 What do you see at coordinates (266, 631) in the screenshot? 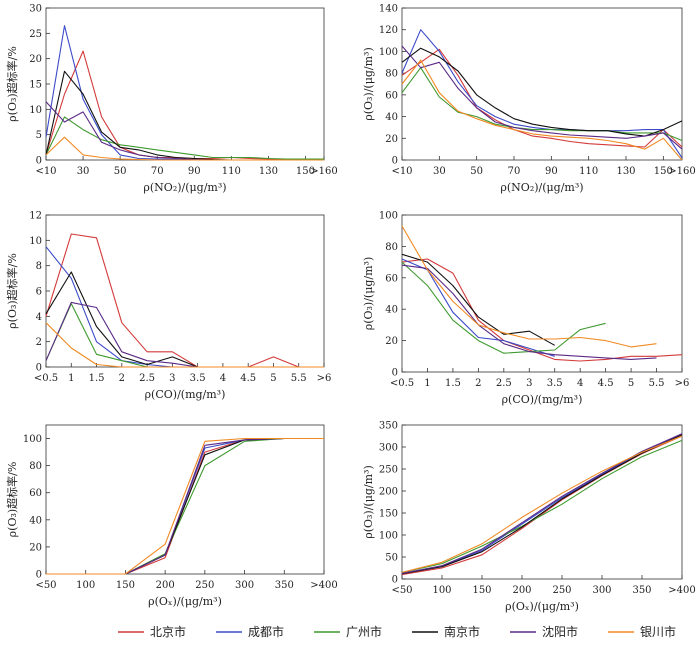
I see `legend-label: 成都市` at bounding box center [266, 631].